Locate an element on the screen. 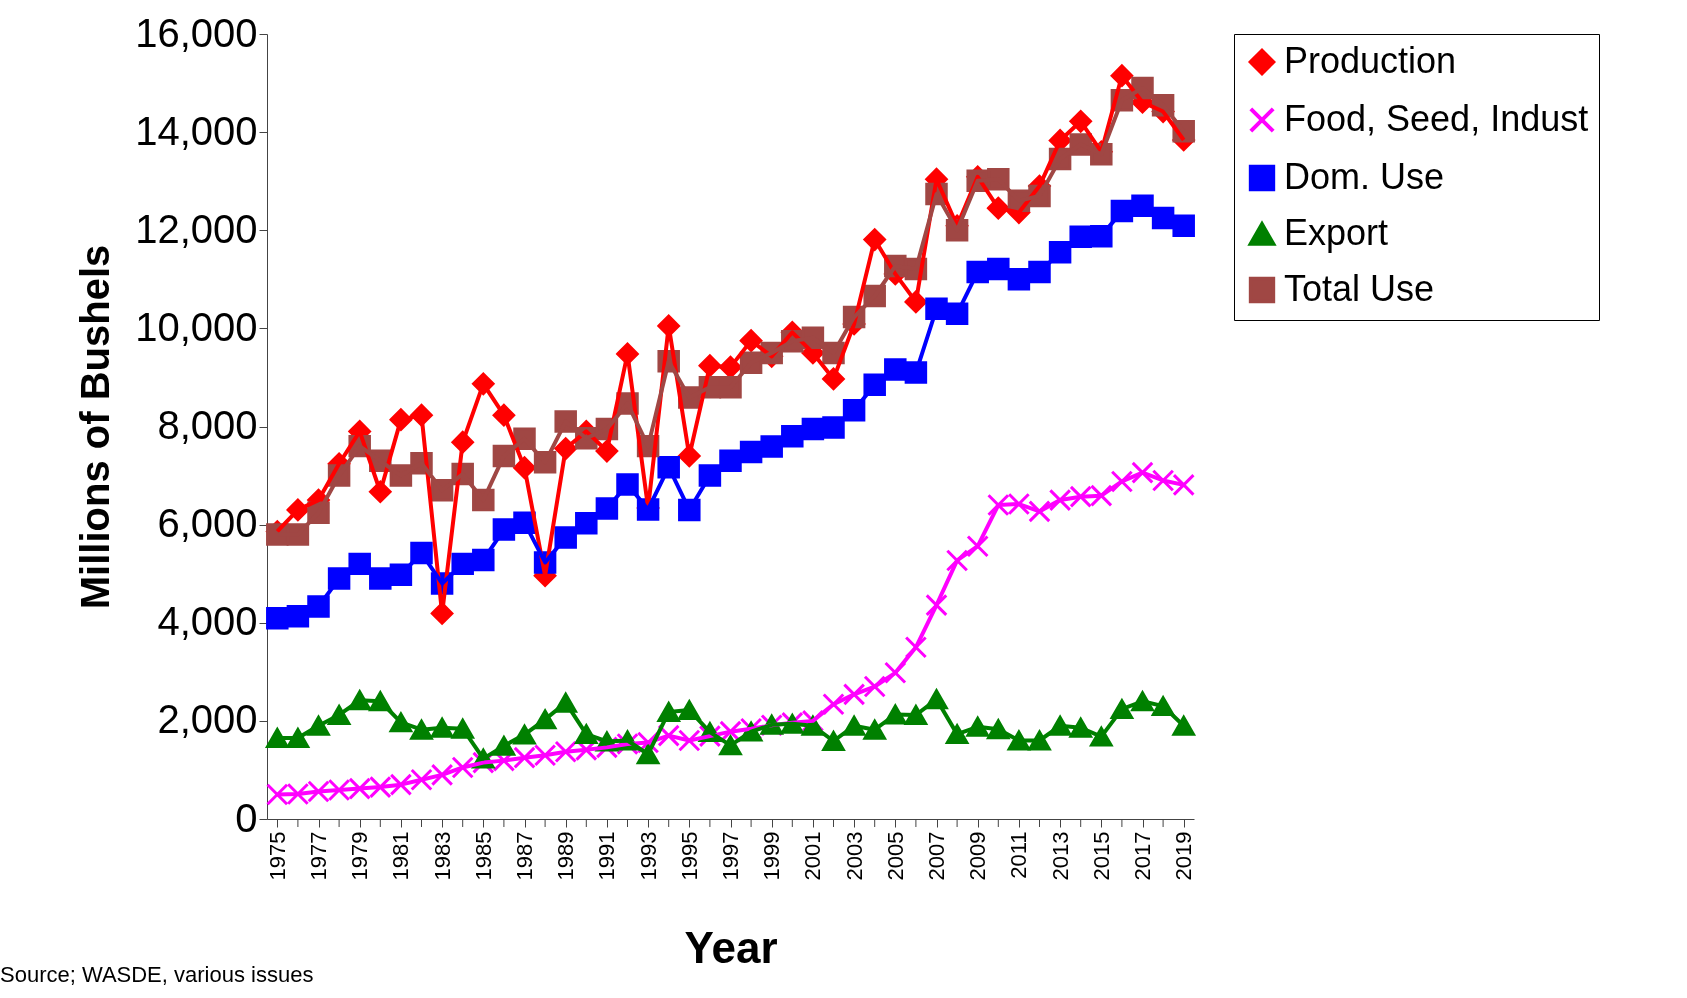 The image size is (1687, 998). source-note: Source; WASDE, various issues is located at coordinates (157, 975).